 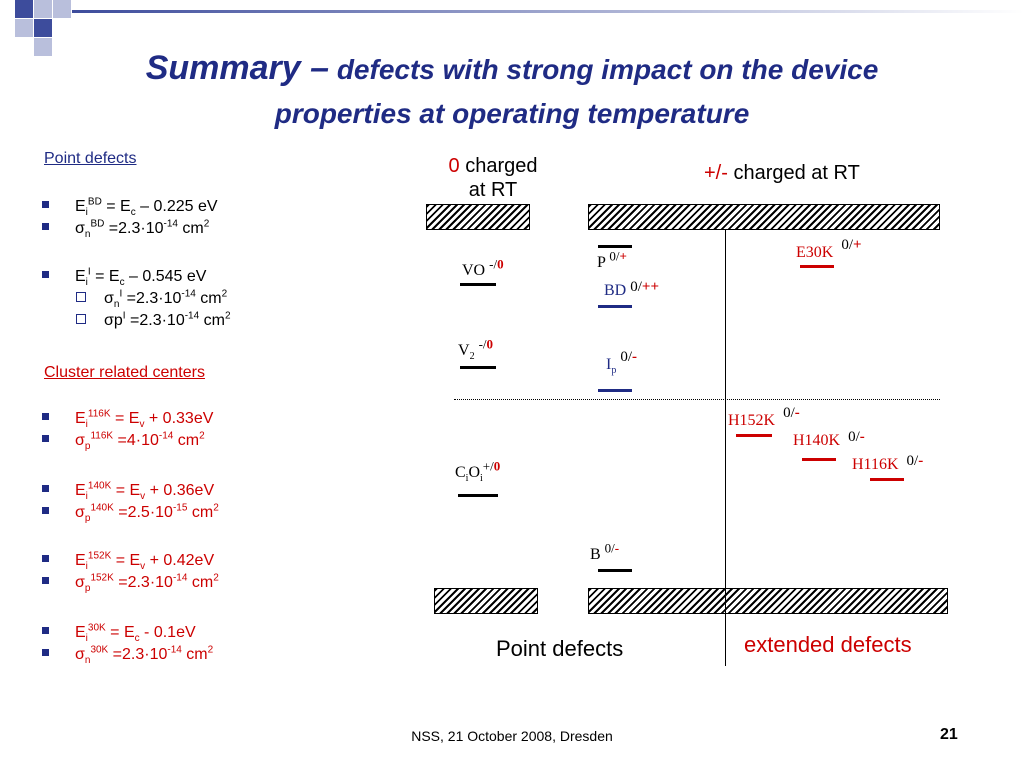 I want to click on vertical-separator, so click(x=725, y=448).